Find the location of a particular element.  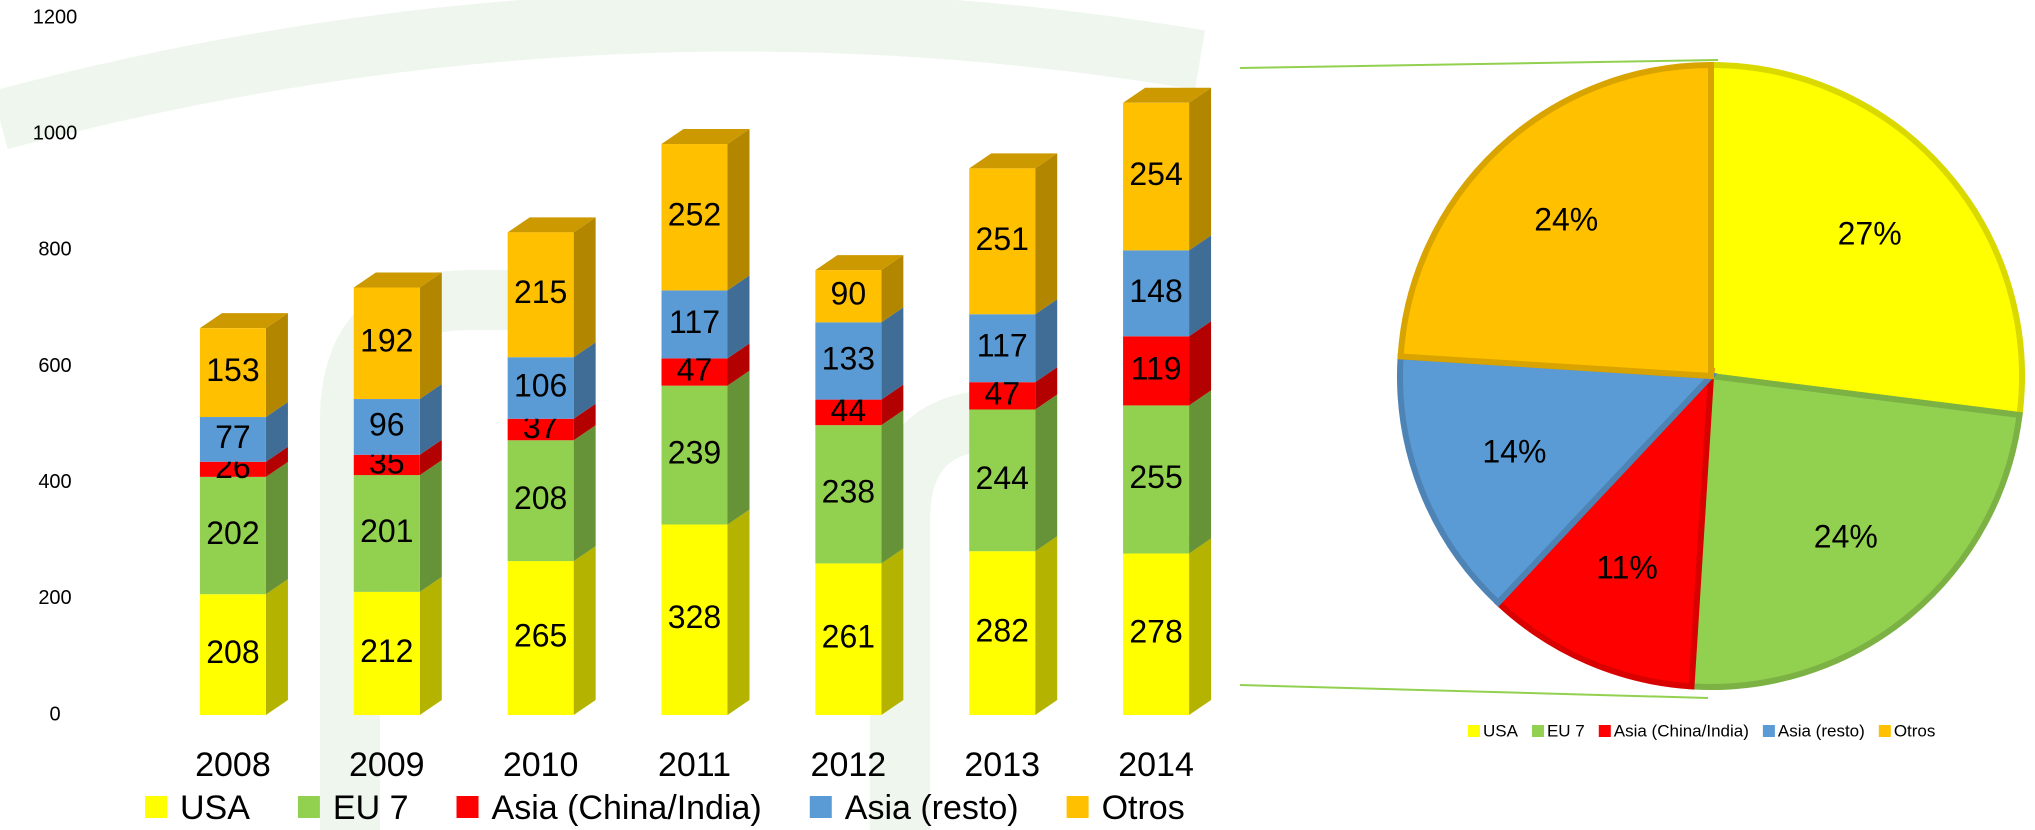

data-label: 208 is located at coordinates (232, 652).